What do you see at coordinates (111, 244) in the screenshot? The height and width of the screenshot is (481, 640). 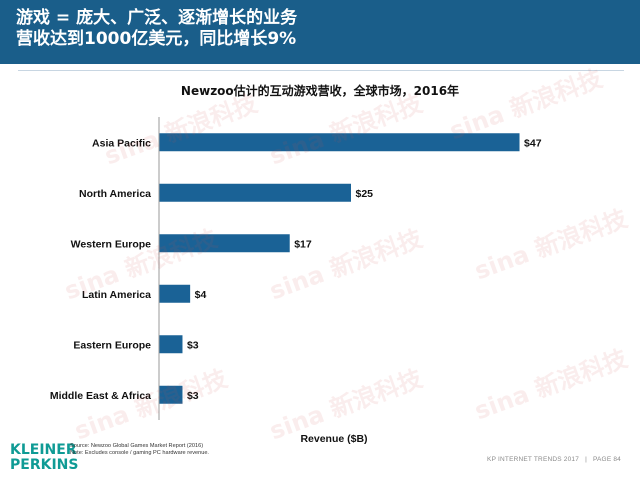 I see `category-label: Western Europe` at bounding box center [111, 244].